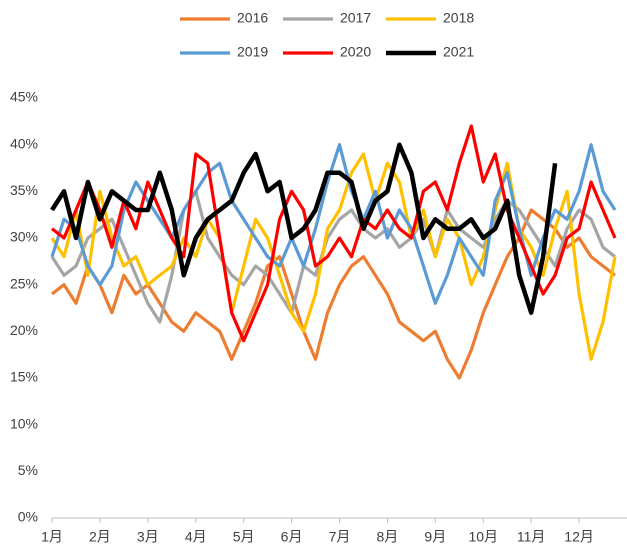 Image resolution: width=627 pixels, height=550 pixels. I want to click on y-tick-label: 20%, so click(24, 330).